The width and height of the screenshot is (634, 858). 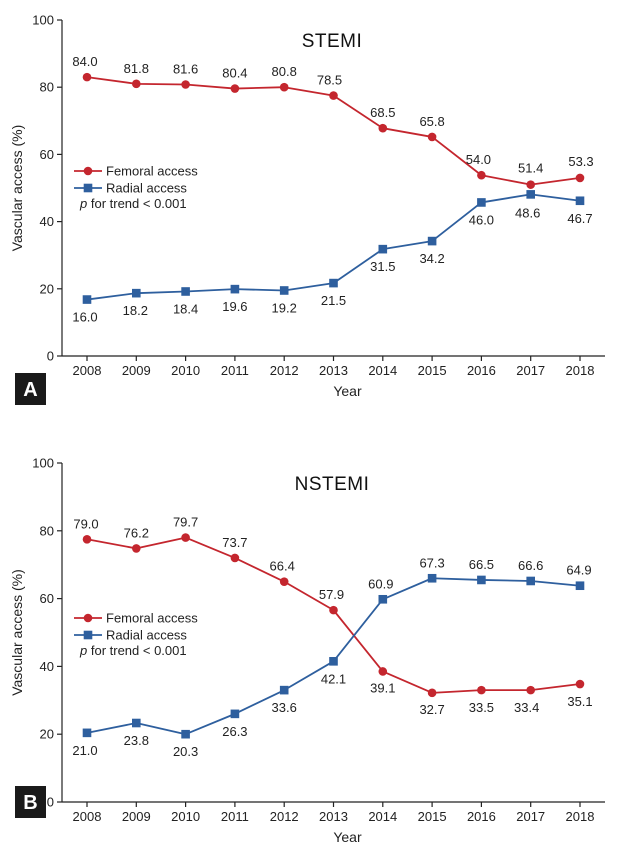 What do you see at coordinates (382, 687) in the screenshot?
I see `femoral-data-label: 39.1` at bounding box center [382, 687].